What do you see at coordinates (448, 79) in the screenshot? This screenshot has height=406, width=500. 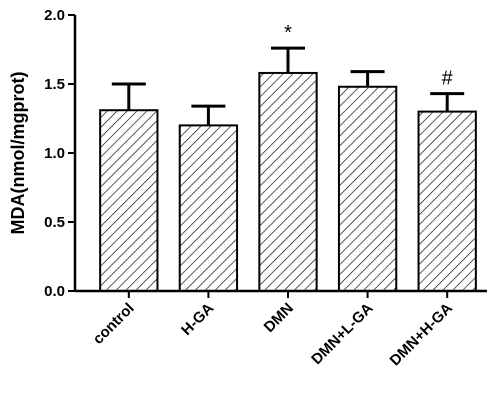 I see `significance-marker: #` at bounding box center [448, 79].